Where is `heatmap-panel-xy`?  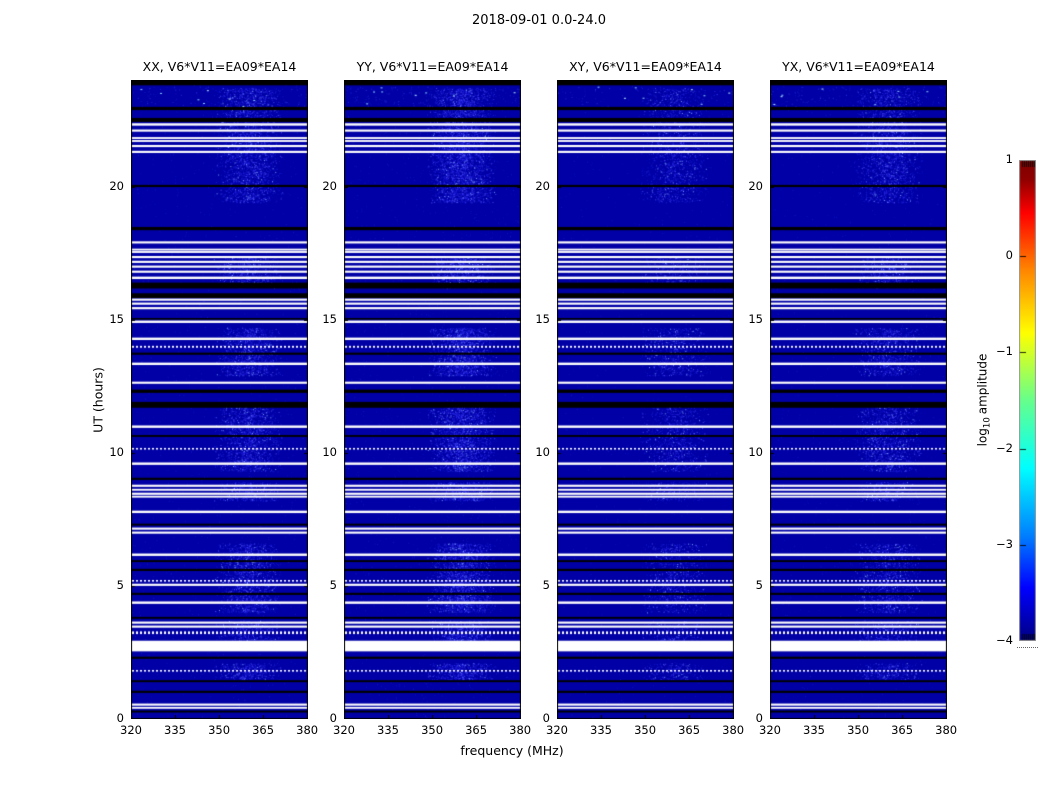 heatmap-panel-xy is located at coordinates (645, 399).